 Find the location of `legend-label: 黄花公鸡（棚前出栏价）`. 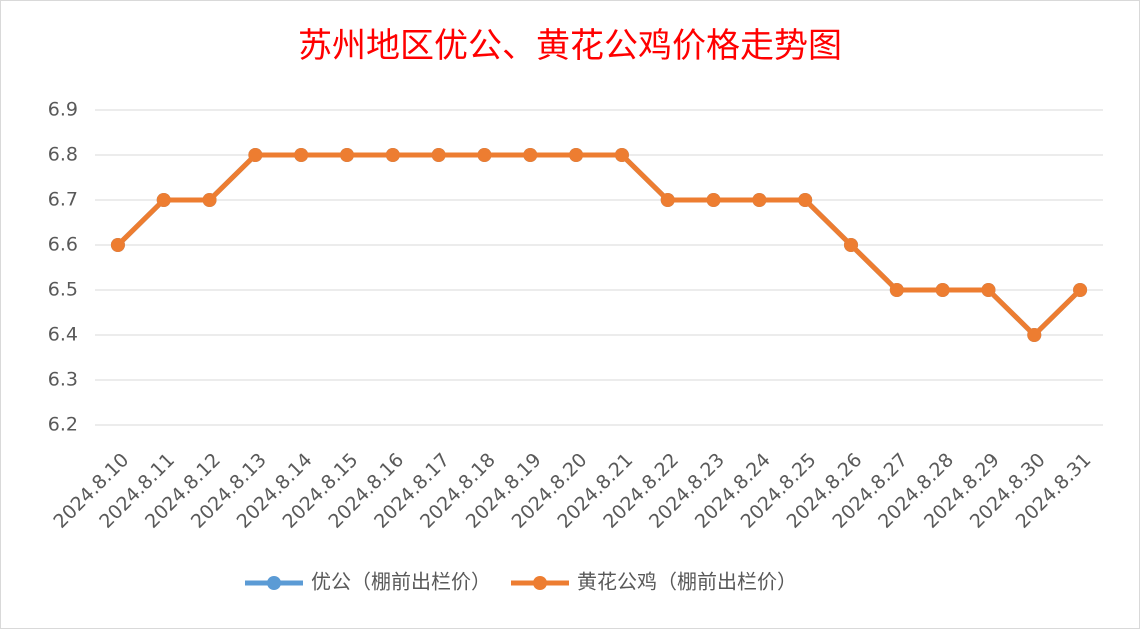

legend-label: 黄花公鸡（棚前出栏价） is located at coordinates (687, 582).